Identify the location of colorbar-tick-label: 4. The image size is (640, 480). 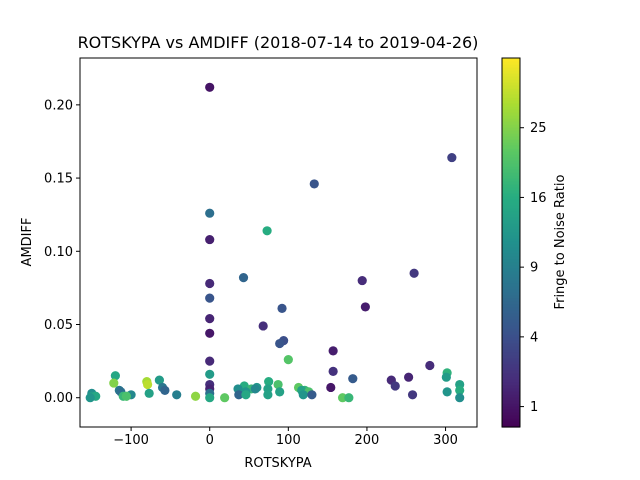
(534, 337).